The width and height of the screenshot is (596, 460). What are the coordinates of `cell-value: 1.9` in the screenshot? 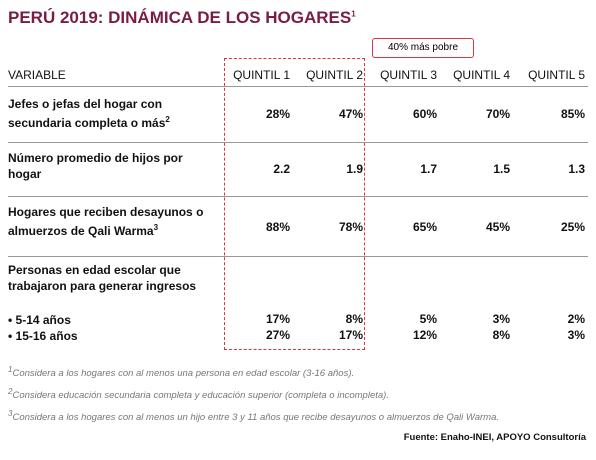 It's located at (354, 169).